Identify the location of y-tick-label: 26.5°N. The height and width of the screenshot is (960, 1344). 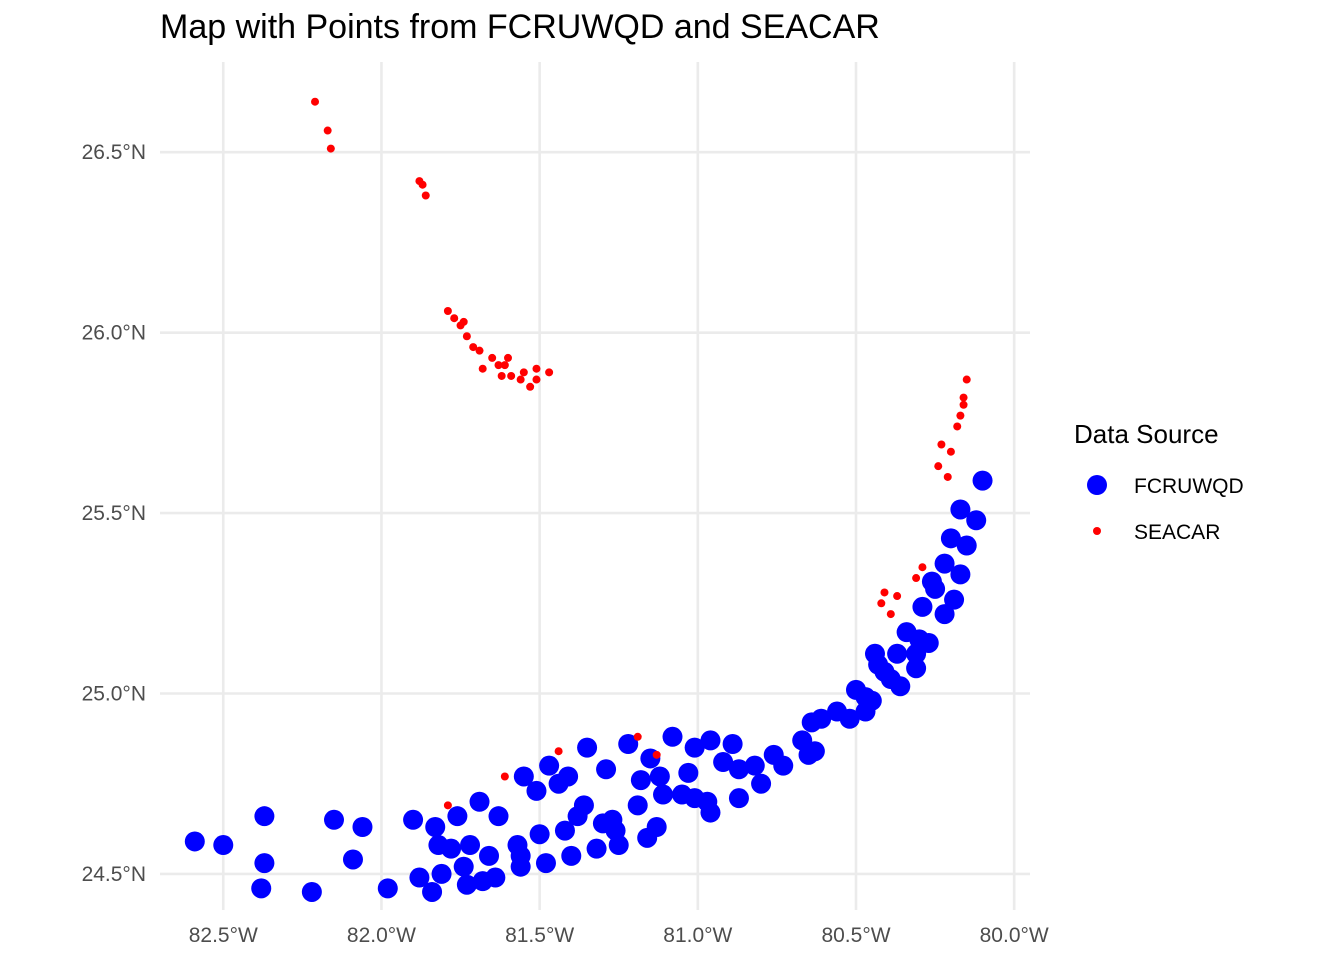
(114, 152).